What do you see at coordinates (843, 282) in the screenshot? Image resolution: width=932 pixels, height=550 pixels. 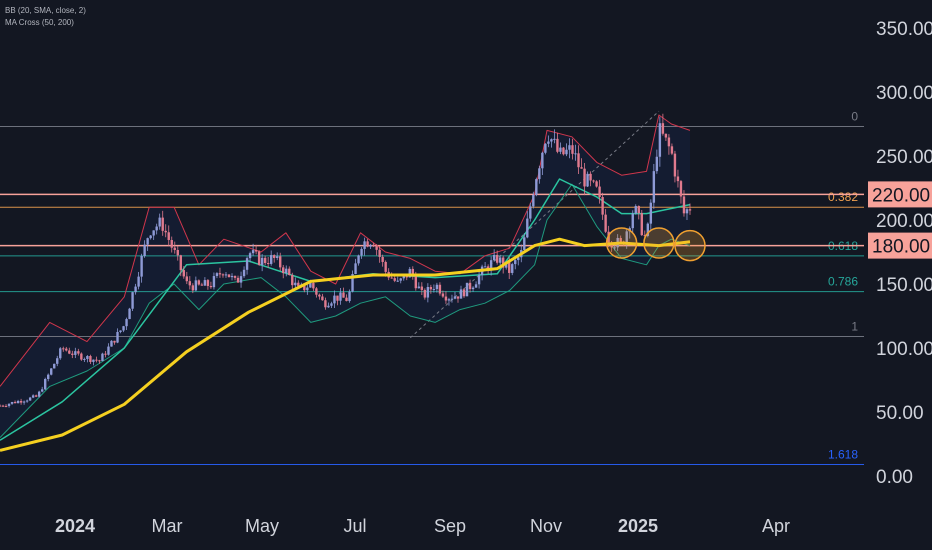 I see `fib-level-label: 0.786` at bounding box center [843, 282].